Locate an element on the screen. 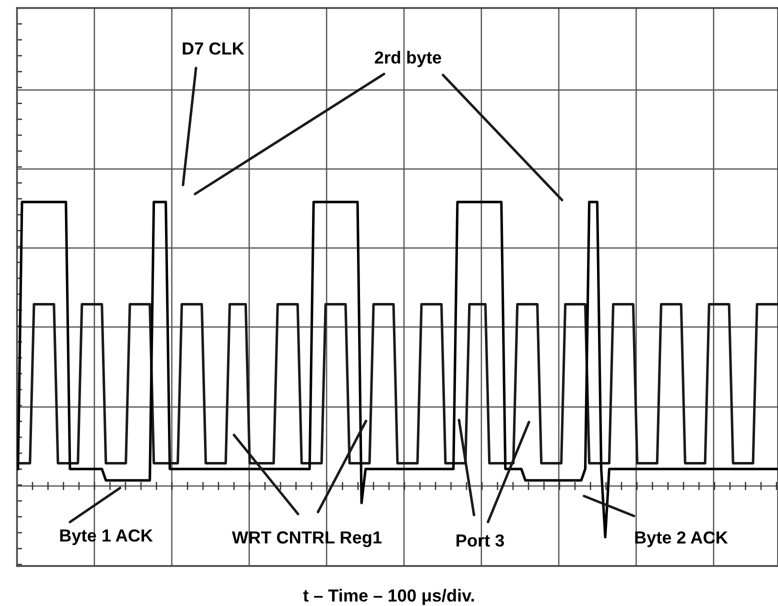 This screenshot has width=778, height=606. x-axis-title: t – Time – 100 μs/div. is located at coordinates (388, 597).